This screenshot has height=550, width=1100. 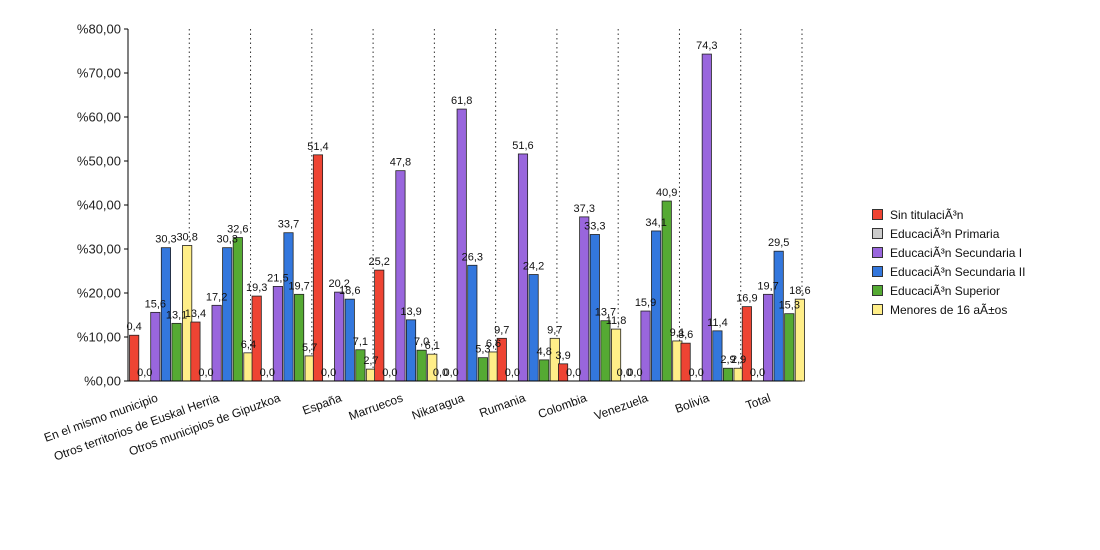 I want to click on value-label: 0,4, so click(x=134, y=327).